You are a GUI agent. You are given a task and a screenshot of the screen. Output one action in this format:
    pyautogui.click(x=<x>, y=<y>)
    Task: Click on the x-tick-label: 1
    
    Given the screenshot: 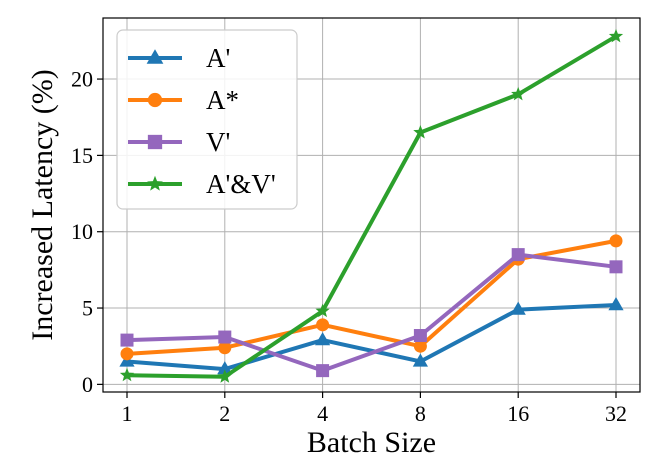 What is the action you would take?
    pyautogui.click(x=127, y=413)
    